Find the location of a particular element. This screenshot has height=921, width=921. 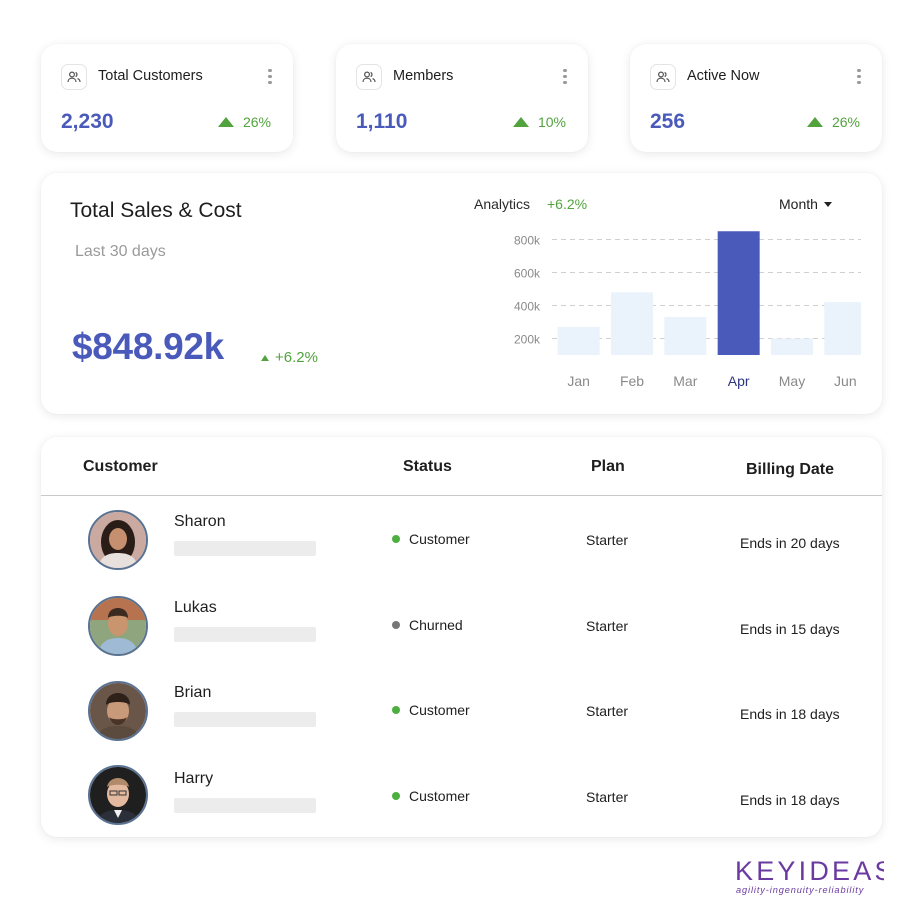

table-row: Harry Customer Starter Ends in 18 days is located at coordinates (461, 799).